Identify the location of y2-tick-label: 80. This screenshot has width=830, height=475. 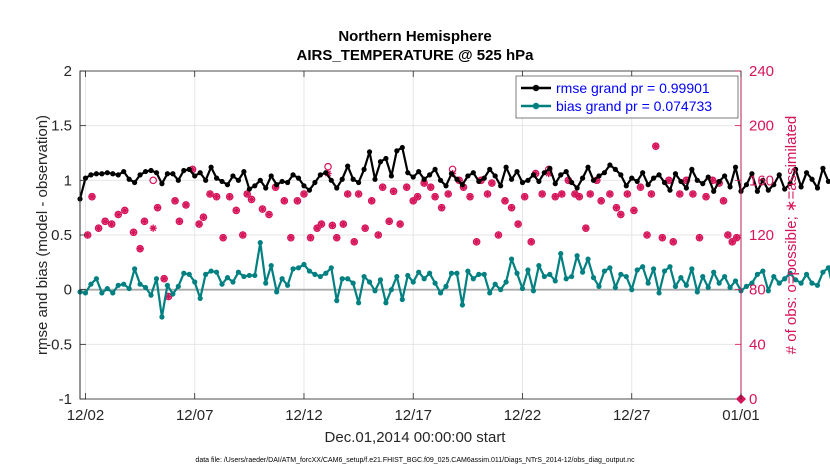
(757, 290).